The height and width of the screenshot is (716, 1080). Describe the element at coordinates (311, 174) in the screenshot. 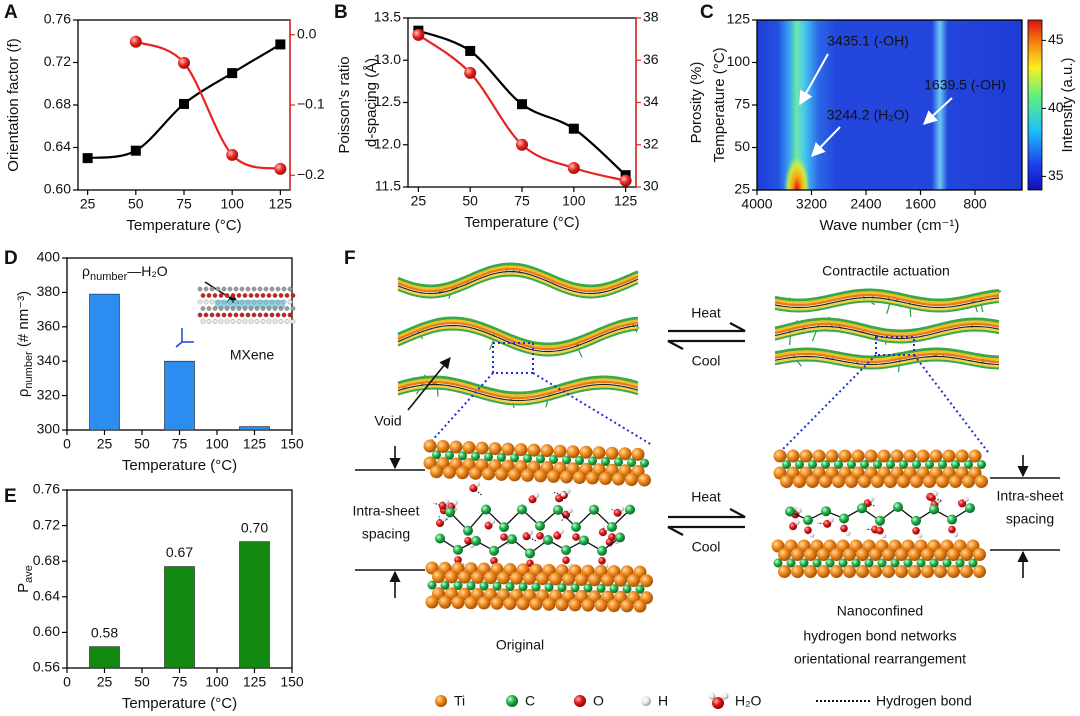

I see `y2-tick-label: −0.2` at that location.